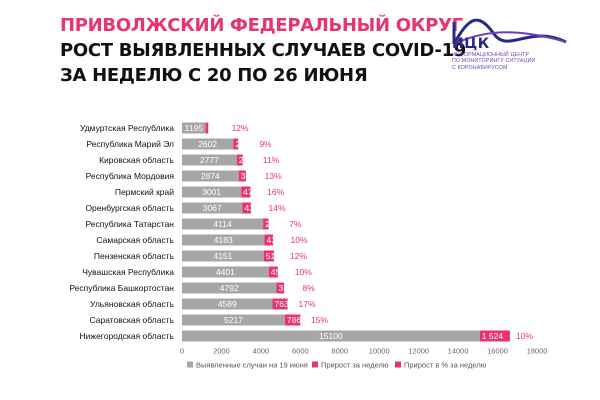 Image resolution: width=600 pixels, height=400 pixels. What do you see at coordinates (144, 192) in the screenshot?
I see `category-label: Пермский край` at bounding box center [144, 192].